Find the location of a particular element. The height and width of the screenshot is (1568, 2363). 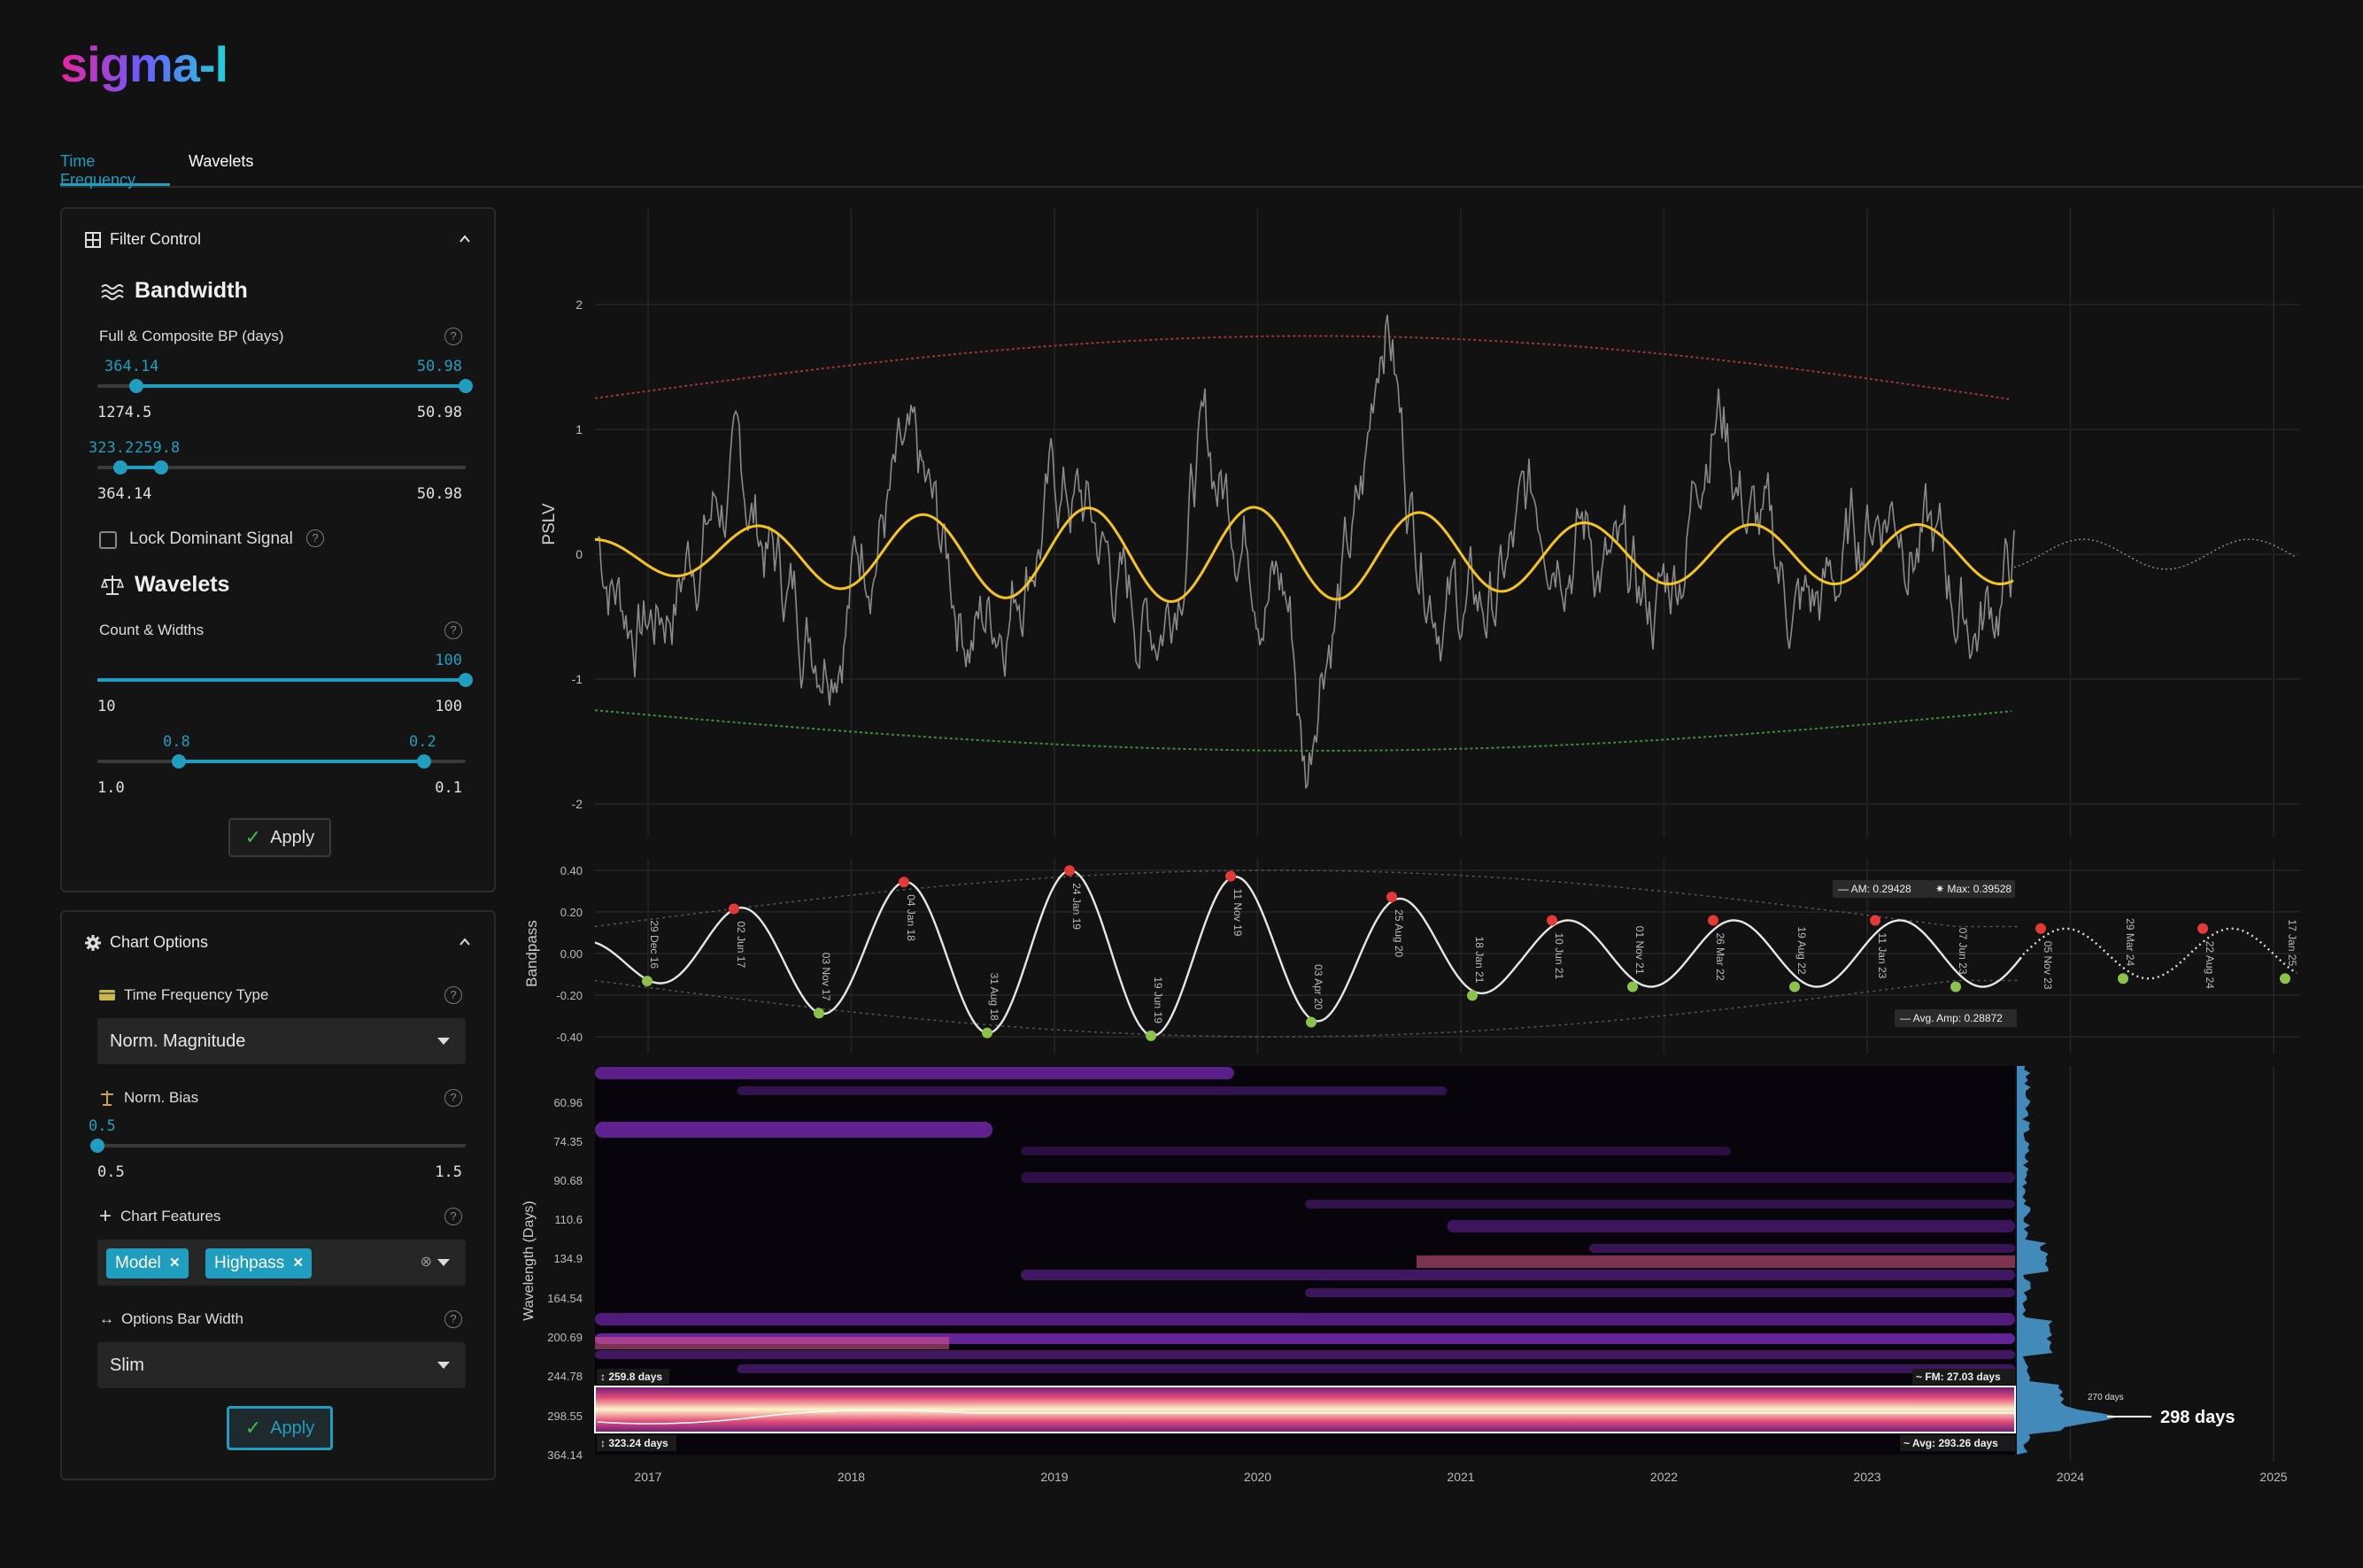

band-bottom-label-box is located at coordinates (637, 1443).